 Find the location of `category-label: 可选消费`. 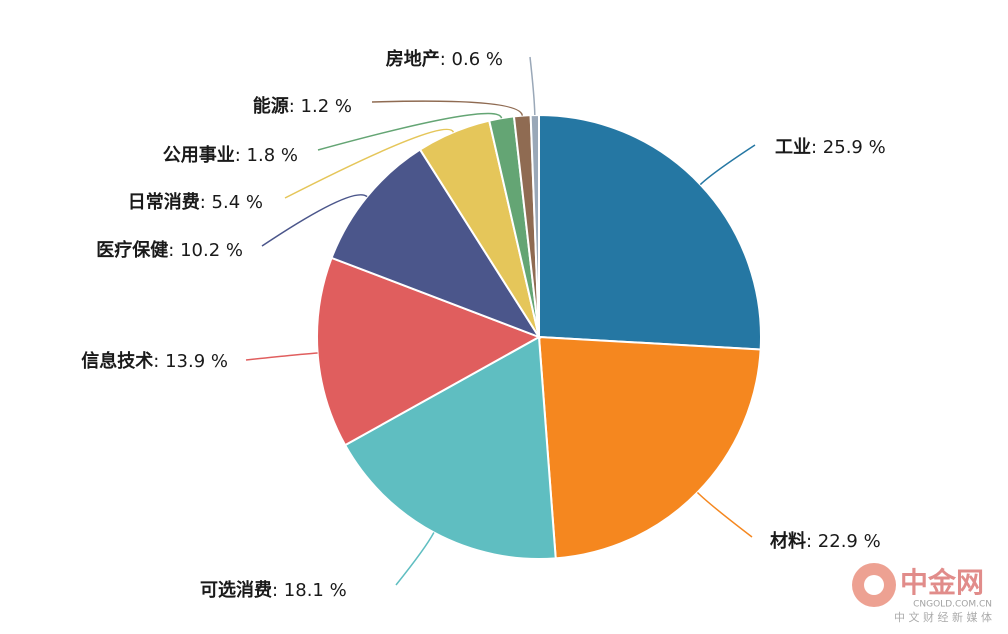

category-label: 可选消费 is located at coordinates (236, 590).